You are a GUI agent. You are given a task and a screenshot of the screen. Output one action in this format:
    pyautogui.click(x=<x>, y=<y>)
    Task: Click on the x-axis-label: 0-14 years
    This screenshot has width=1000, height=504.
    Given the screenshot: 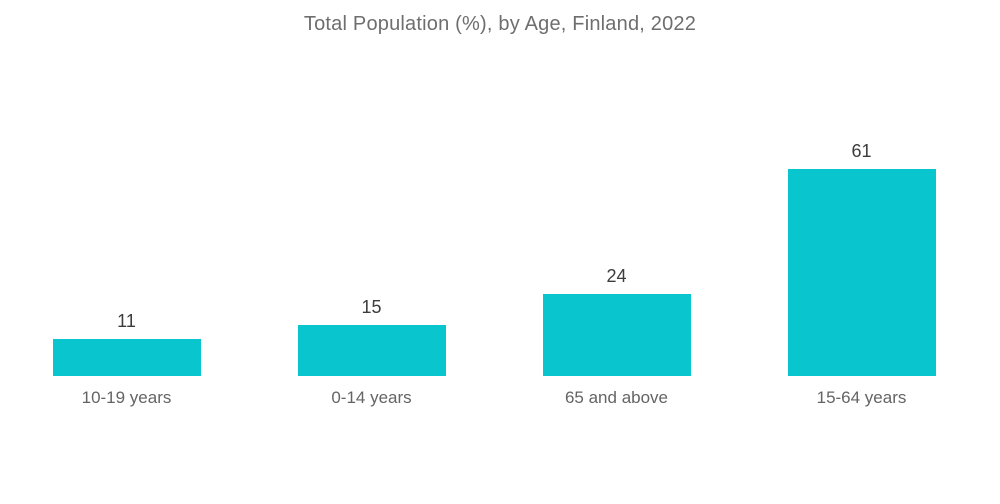 What is the action you would take?
    pyautogui.click(x=371, y=397)
    